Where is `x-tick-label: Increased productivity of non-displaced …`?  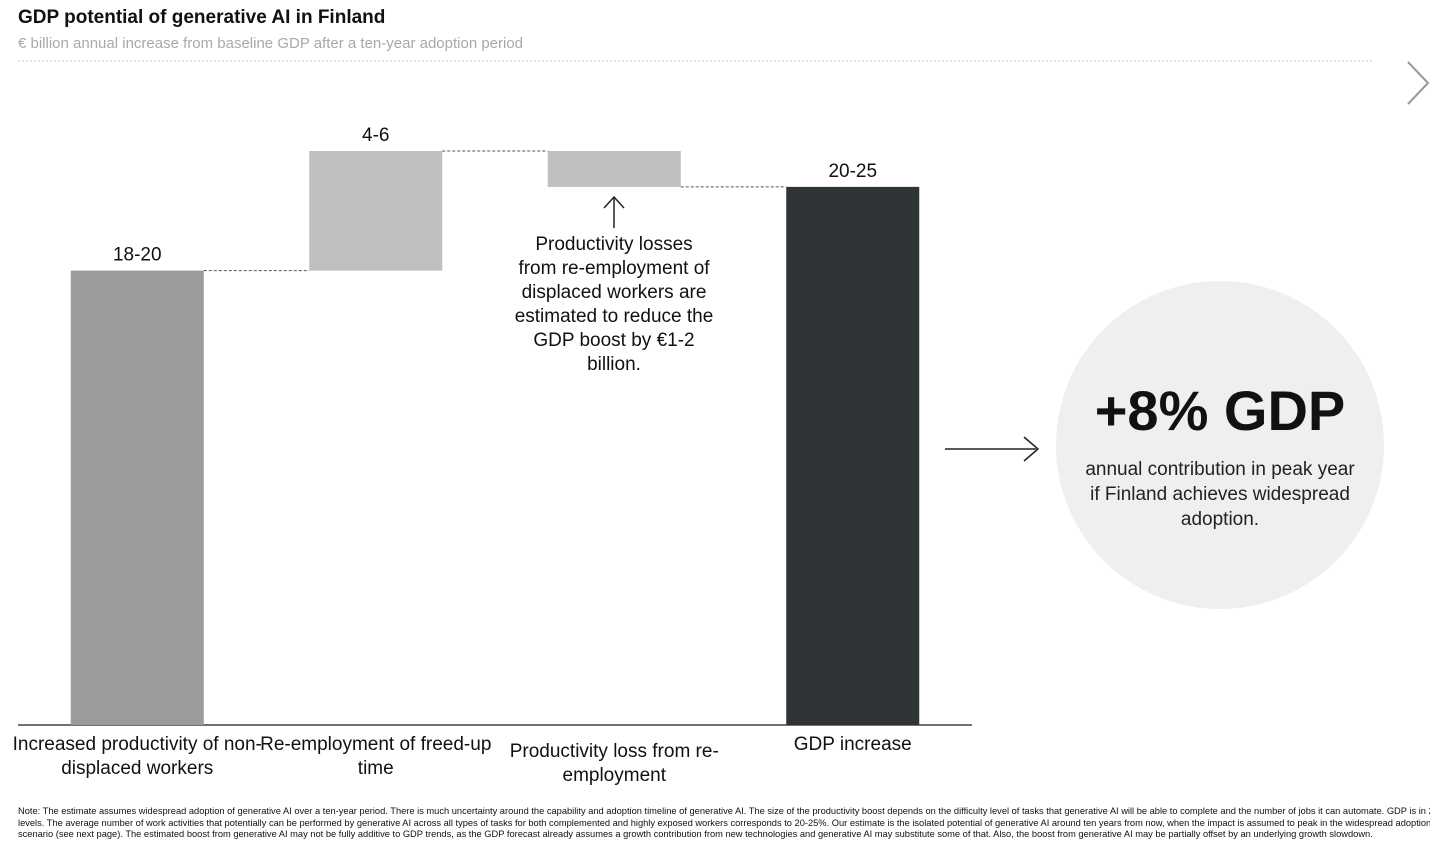 x-tick-label: Increased productivity of non-displaced … is located at coordinates (137, 756).